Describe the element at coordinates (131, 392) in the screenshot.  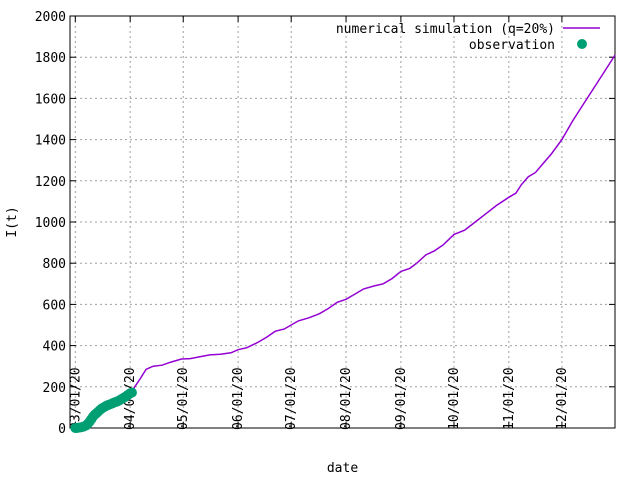
I see `observation-point` at that location.